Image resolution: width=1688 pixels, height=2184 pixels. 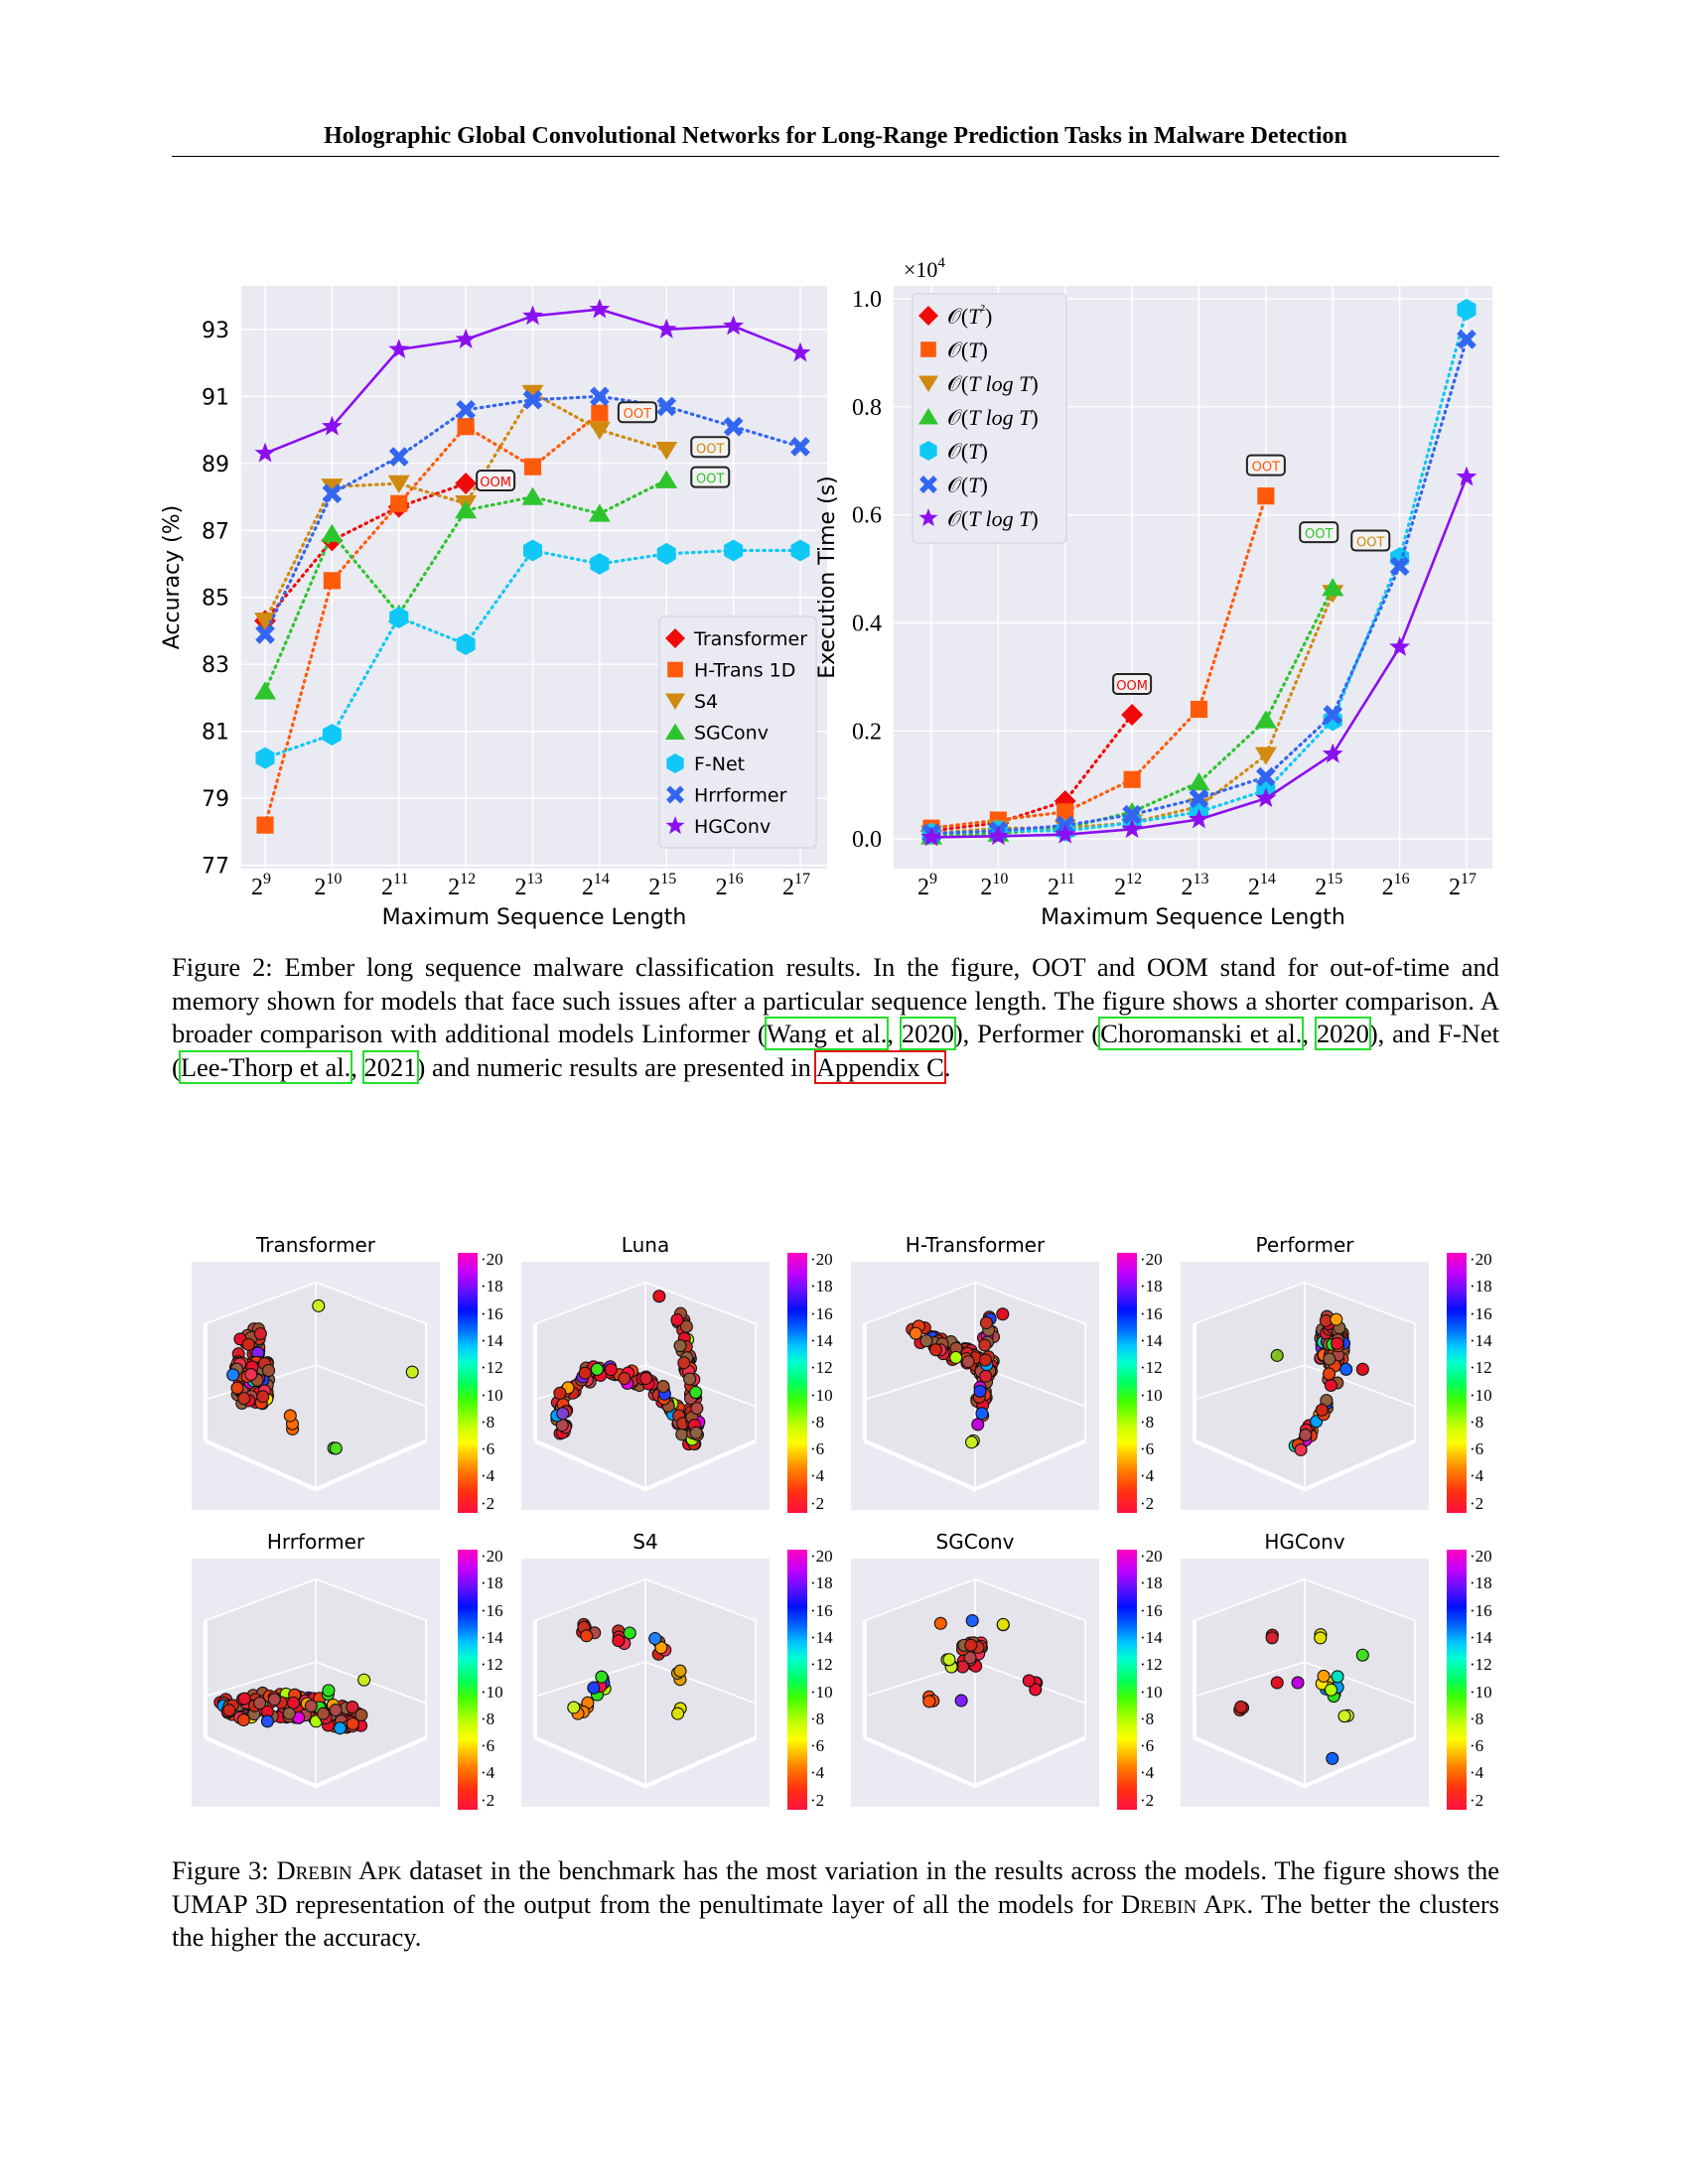 I want to click on y-tick-label: 87, so click(x=215, y=531).